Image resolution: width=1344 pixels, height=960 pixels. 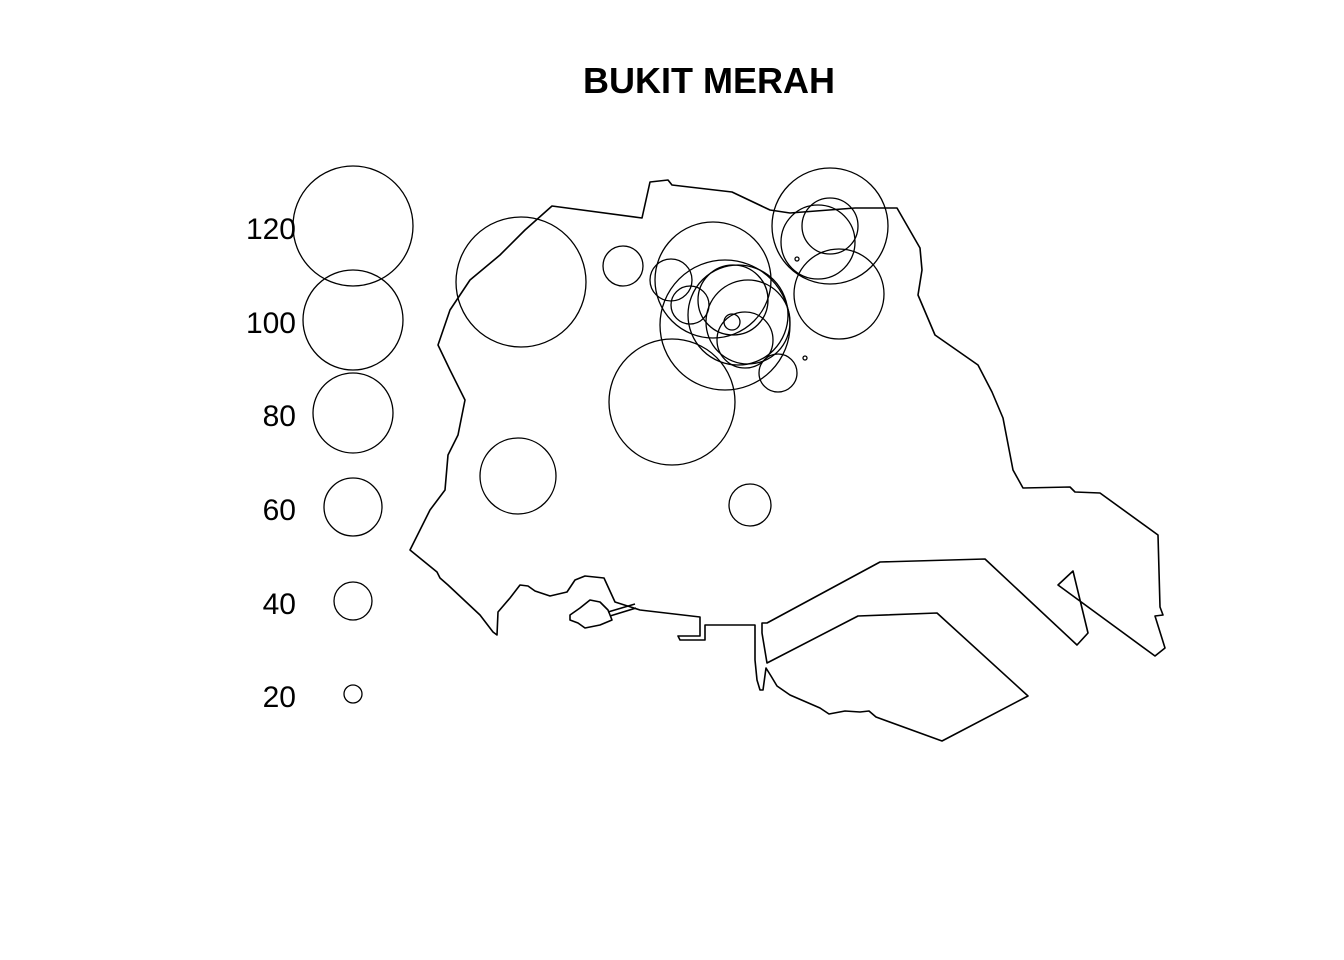 I want to click on data-bubbles, so click(x=672, y=347).